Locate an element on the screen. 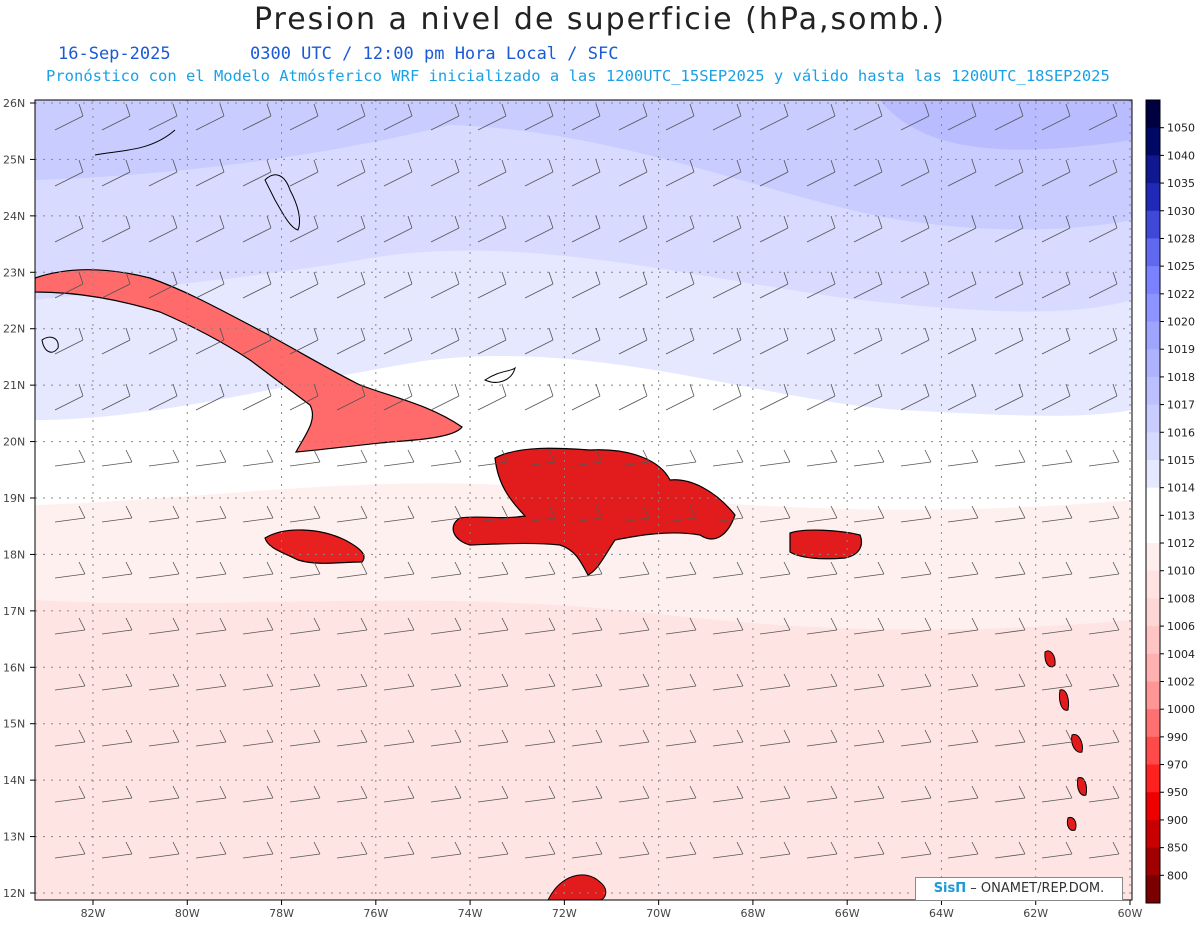 This screenshot has height=927, width=1200. lat-label: 24N is located at coordinates (14, 216).